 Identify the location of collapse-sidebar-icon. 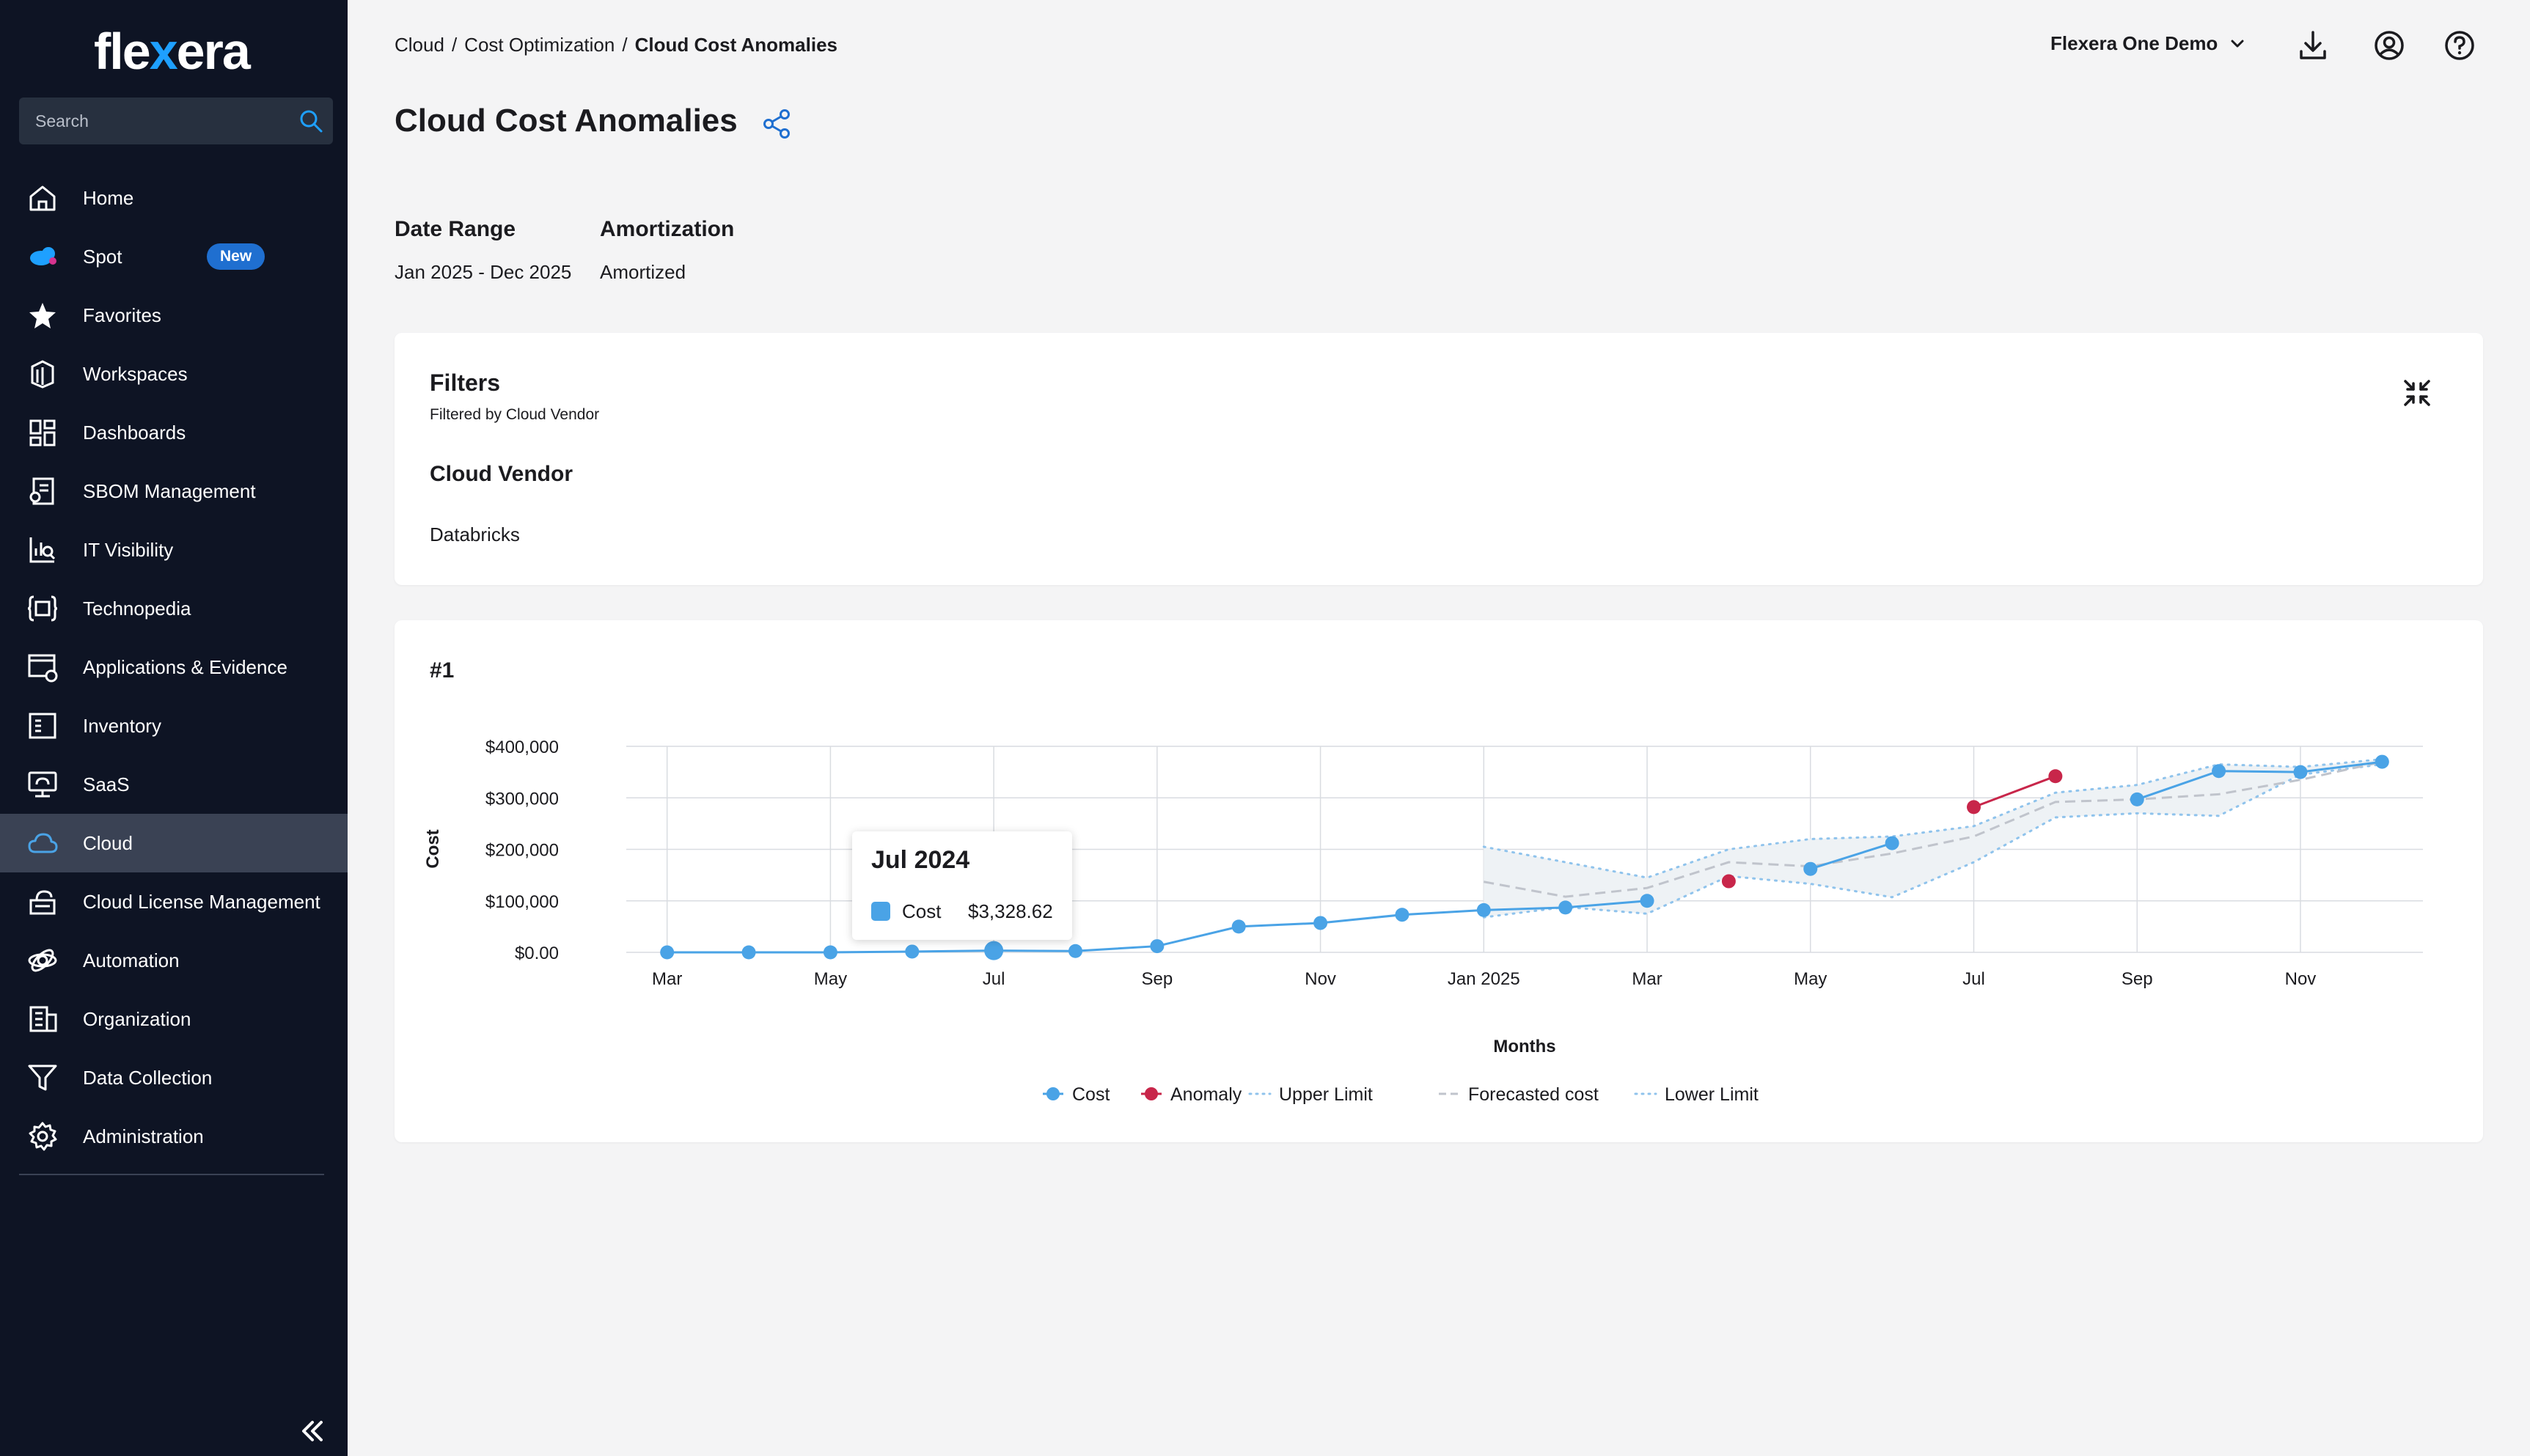
(312, 1431).